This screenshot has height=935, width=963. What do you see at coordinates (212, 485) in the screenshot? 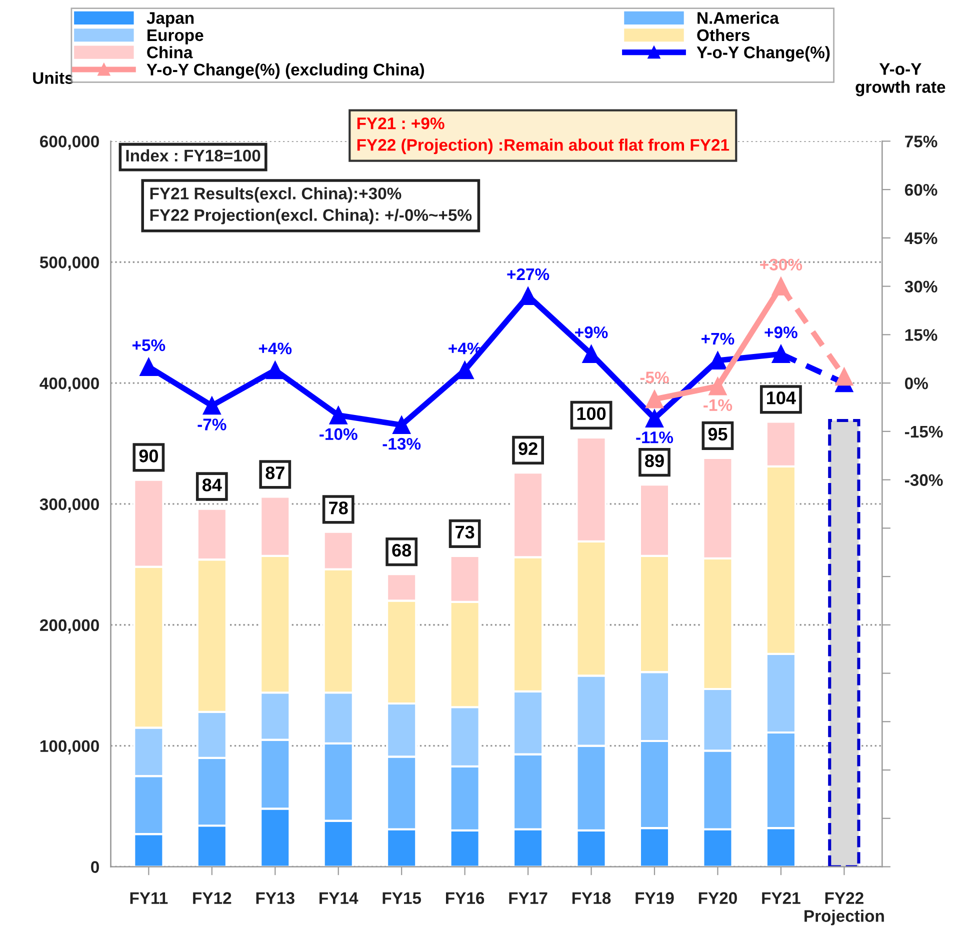
I see `annotation: 84` at bounding box center [212, 485].